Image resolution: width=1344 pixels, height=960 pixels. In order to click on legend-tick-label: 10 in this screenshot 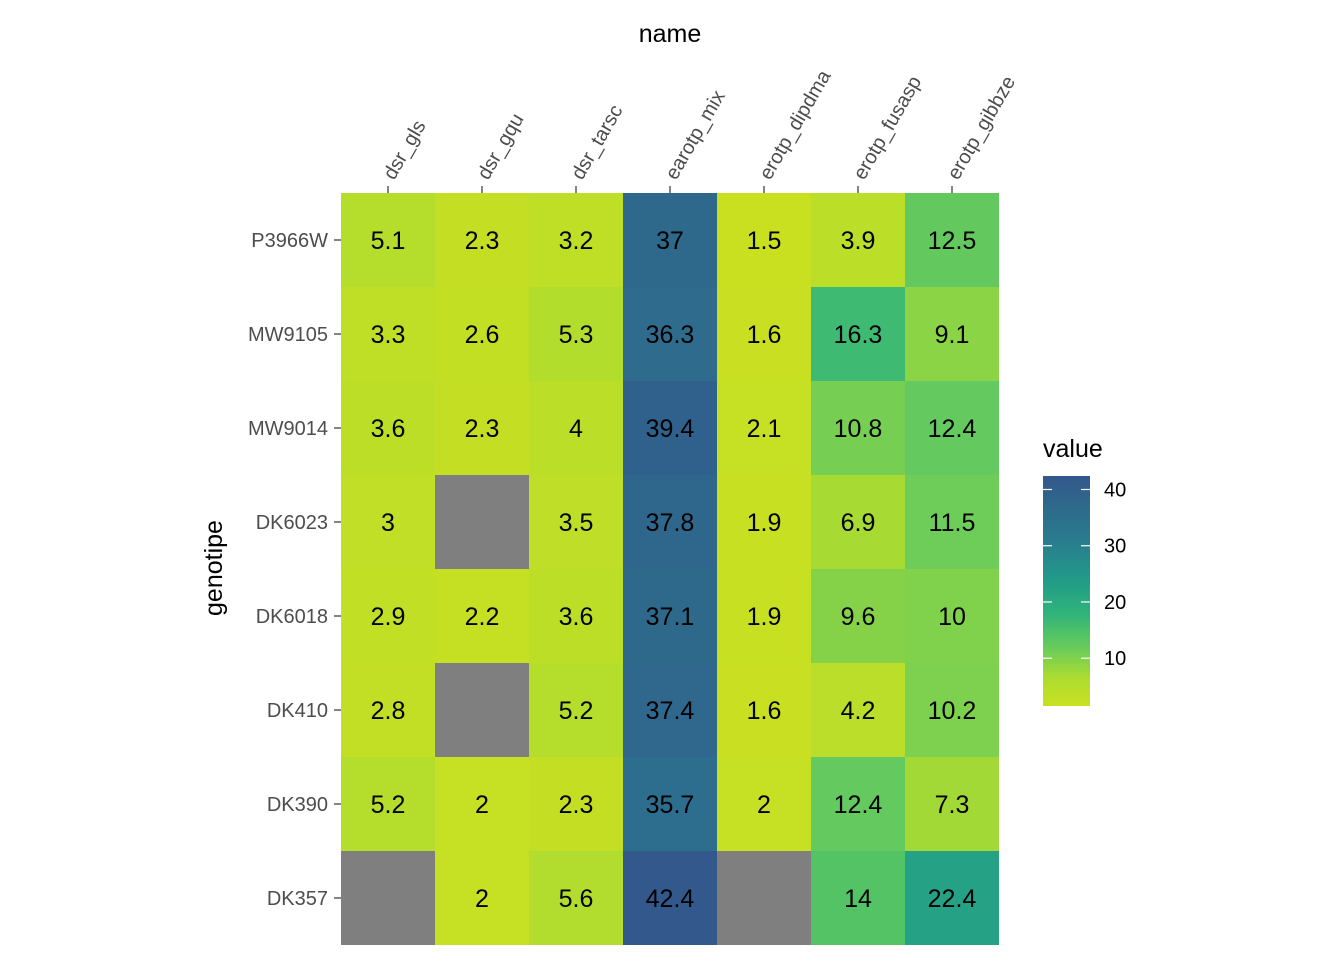, I will do `click(1115, 659)`.